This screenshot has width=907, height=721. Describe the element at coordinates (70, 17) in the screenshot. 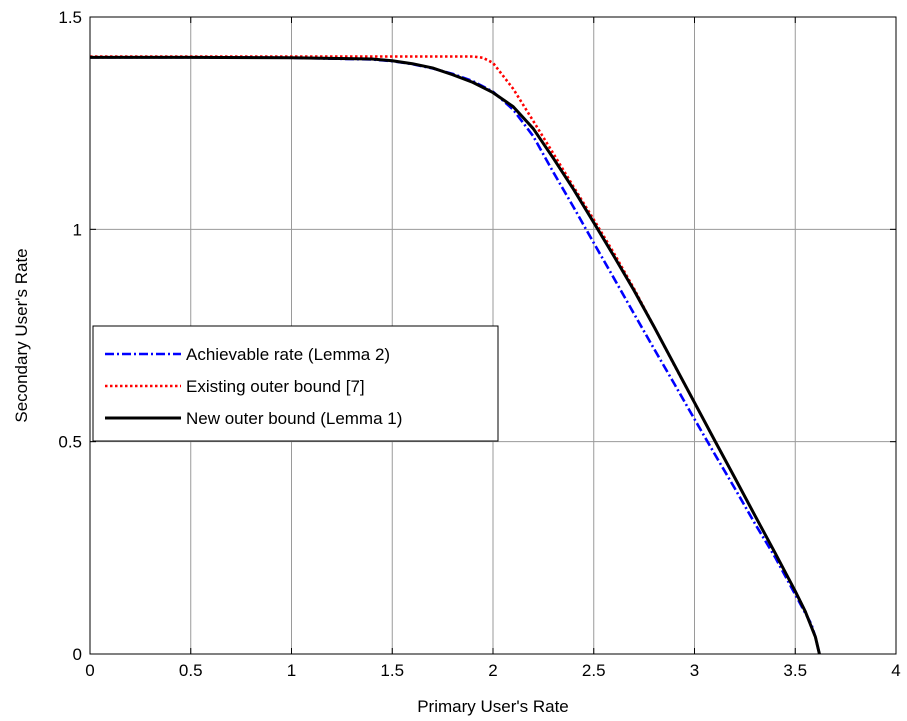

I see `y-tick-label: 1.5` at that location.